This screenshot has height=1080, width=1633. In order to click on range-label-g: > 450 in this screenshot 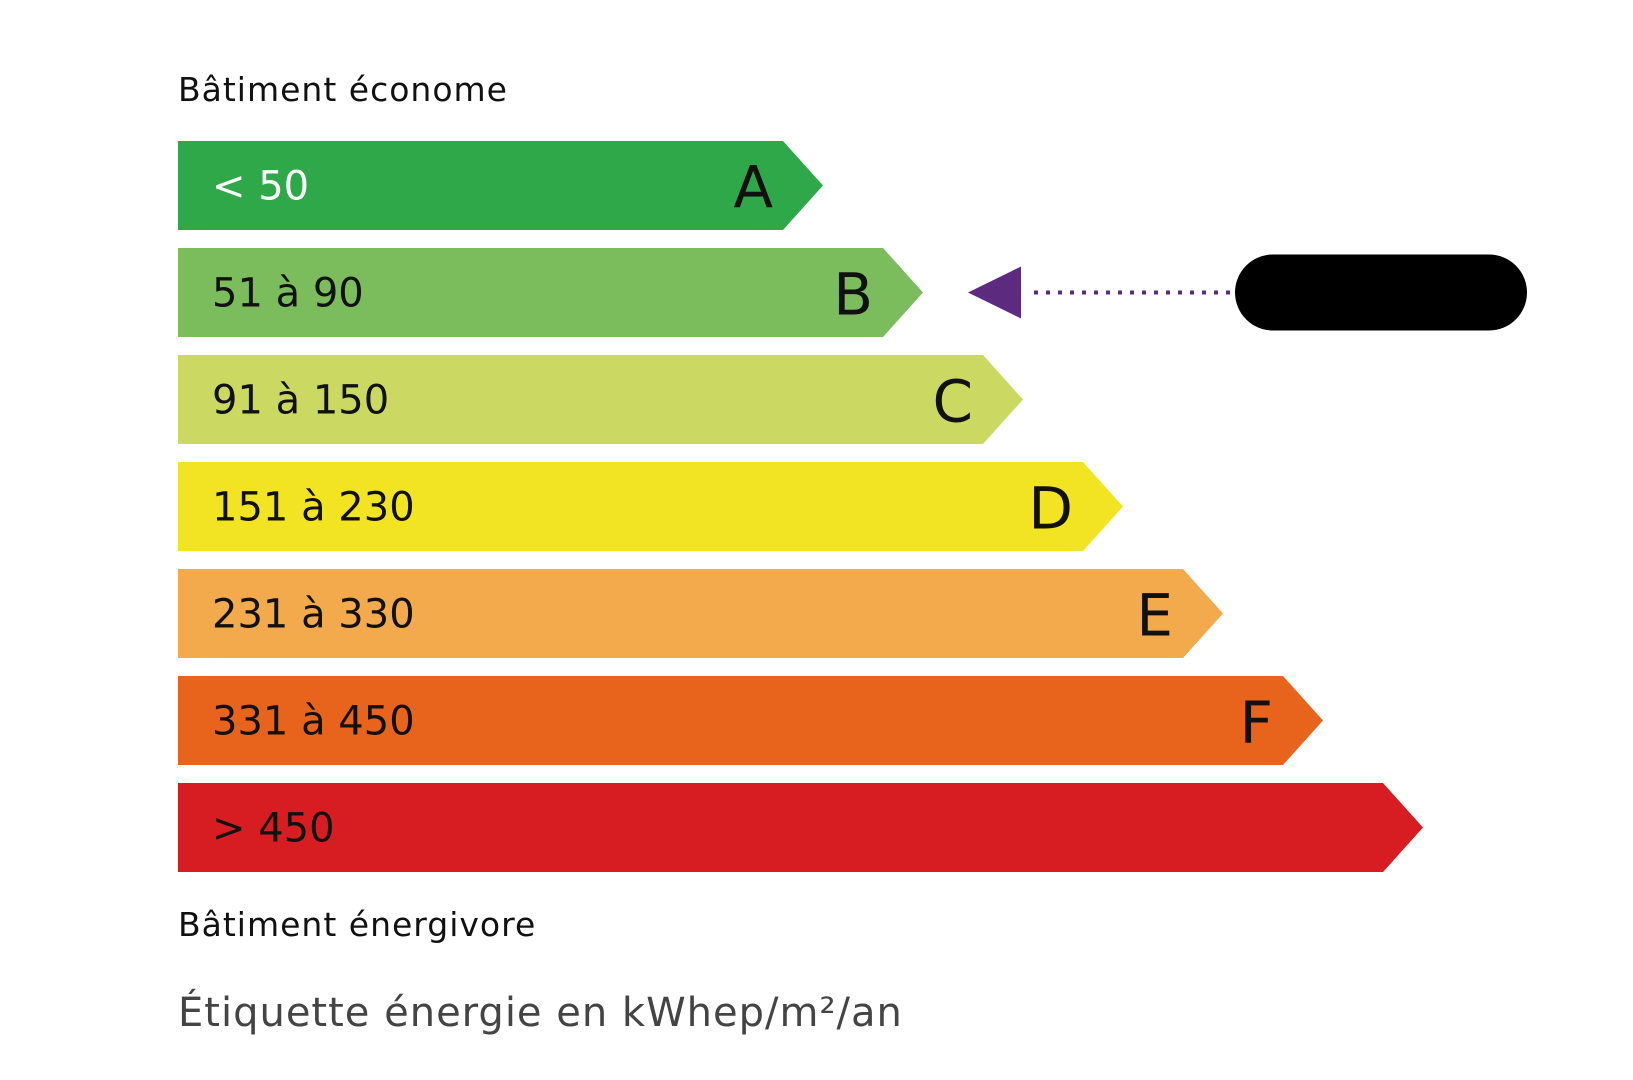, I will do `click(273, 829)`.